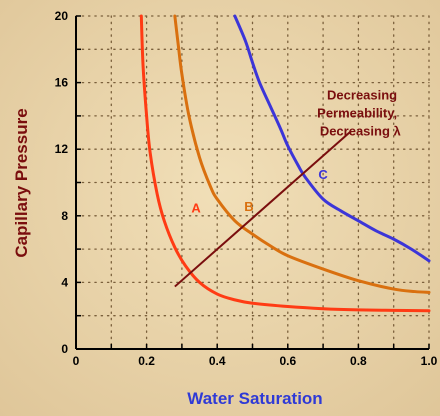 The width and height of the screenshot is (440, 416). What do you see at coordinates (146, 361) in the screenshot?
I see `x-tick-label: 0.2` at bounding box center [146, 361].